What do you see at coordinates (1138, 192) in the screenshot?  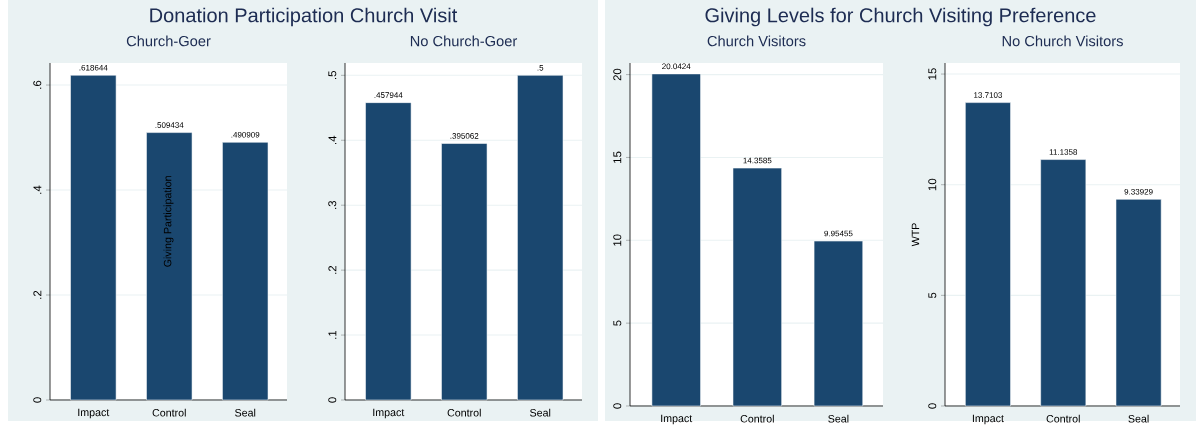 I see `data-label: 9.33929` at bounding box center [1138, 192].